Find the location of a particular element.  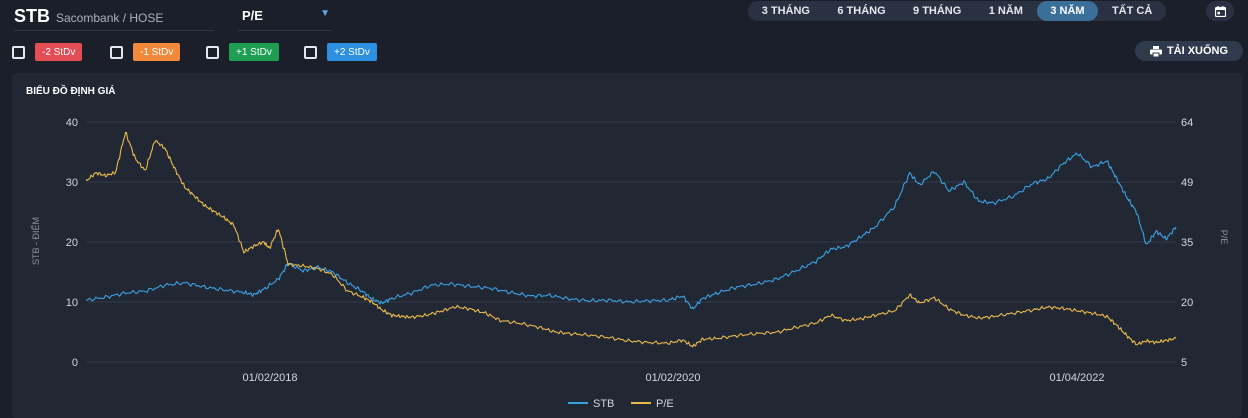

ticker-selector: STB Sacombank / HOSE is located at coordinates (88, 19).